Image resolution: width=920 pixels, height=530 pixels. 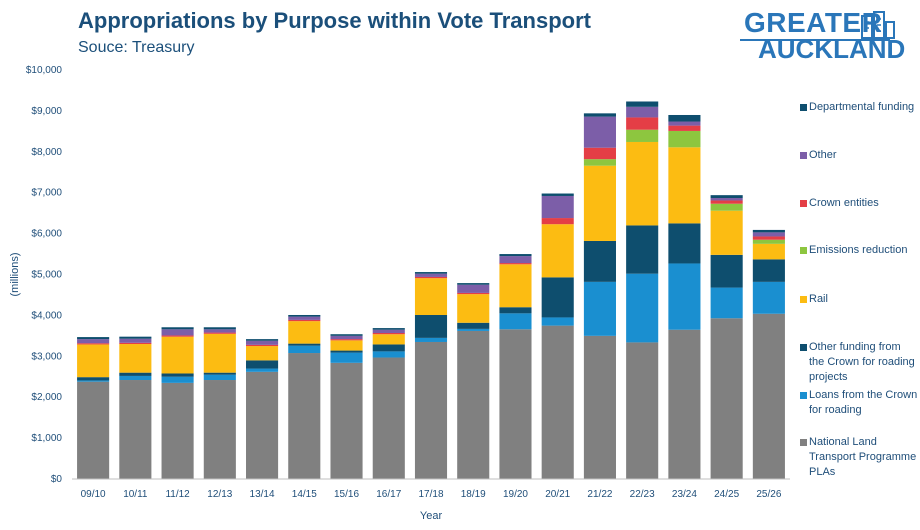 What do you see at coordinates (262, 494) in the screenshot?
I see `x-tick-label: 13/14` at bounding box center [262, 494].